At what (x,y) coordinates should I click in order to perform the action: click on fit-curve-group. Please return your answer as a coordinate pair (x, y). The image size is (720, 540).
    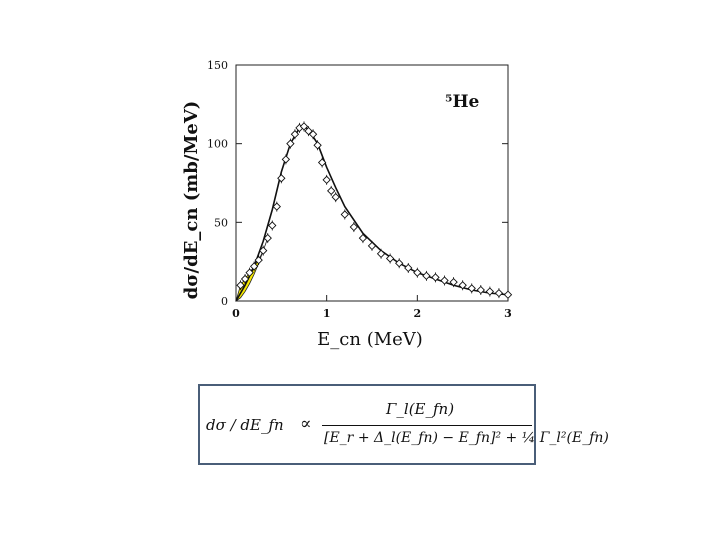
    Looking at the image, I should click on (372, 213).